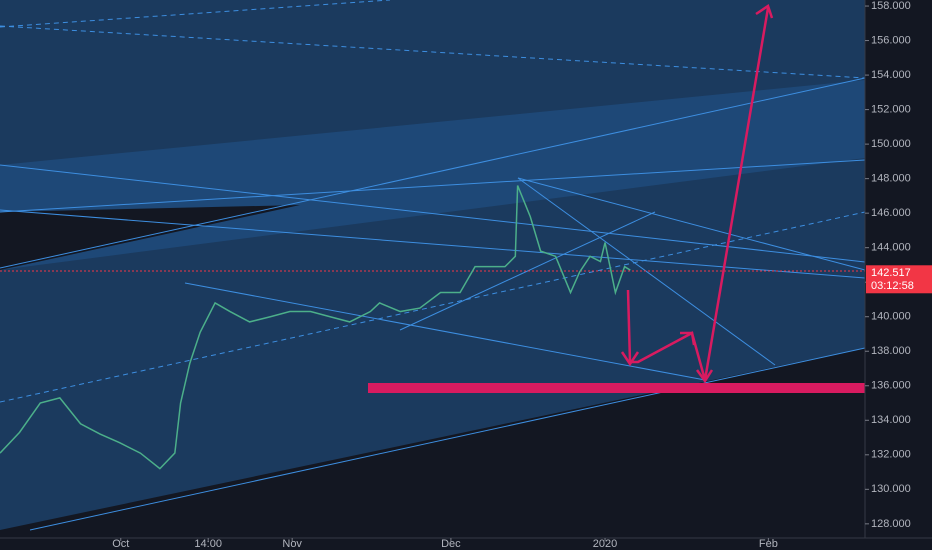 This screenshot has width=932, height=550. I want to click on last-price-box, so click(899, 279).